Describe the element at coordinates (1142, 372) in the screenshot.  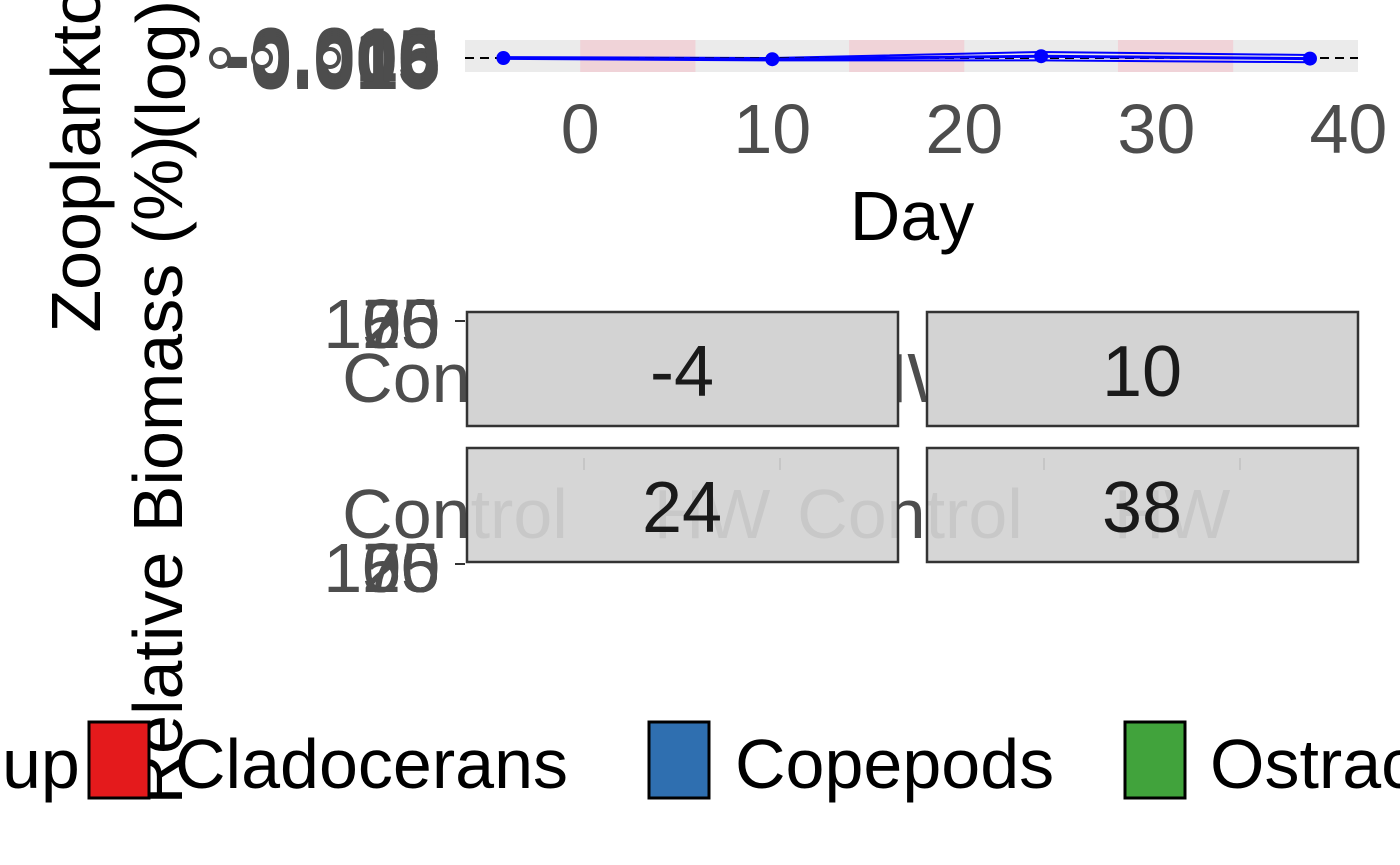
I see `facet-label-2: 10` at that location.